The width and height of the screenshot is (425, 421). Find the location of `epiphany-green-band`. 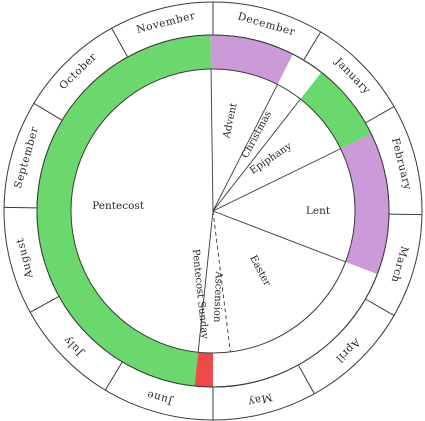

epiphany-green-band is located at coordinates (336, 110).